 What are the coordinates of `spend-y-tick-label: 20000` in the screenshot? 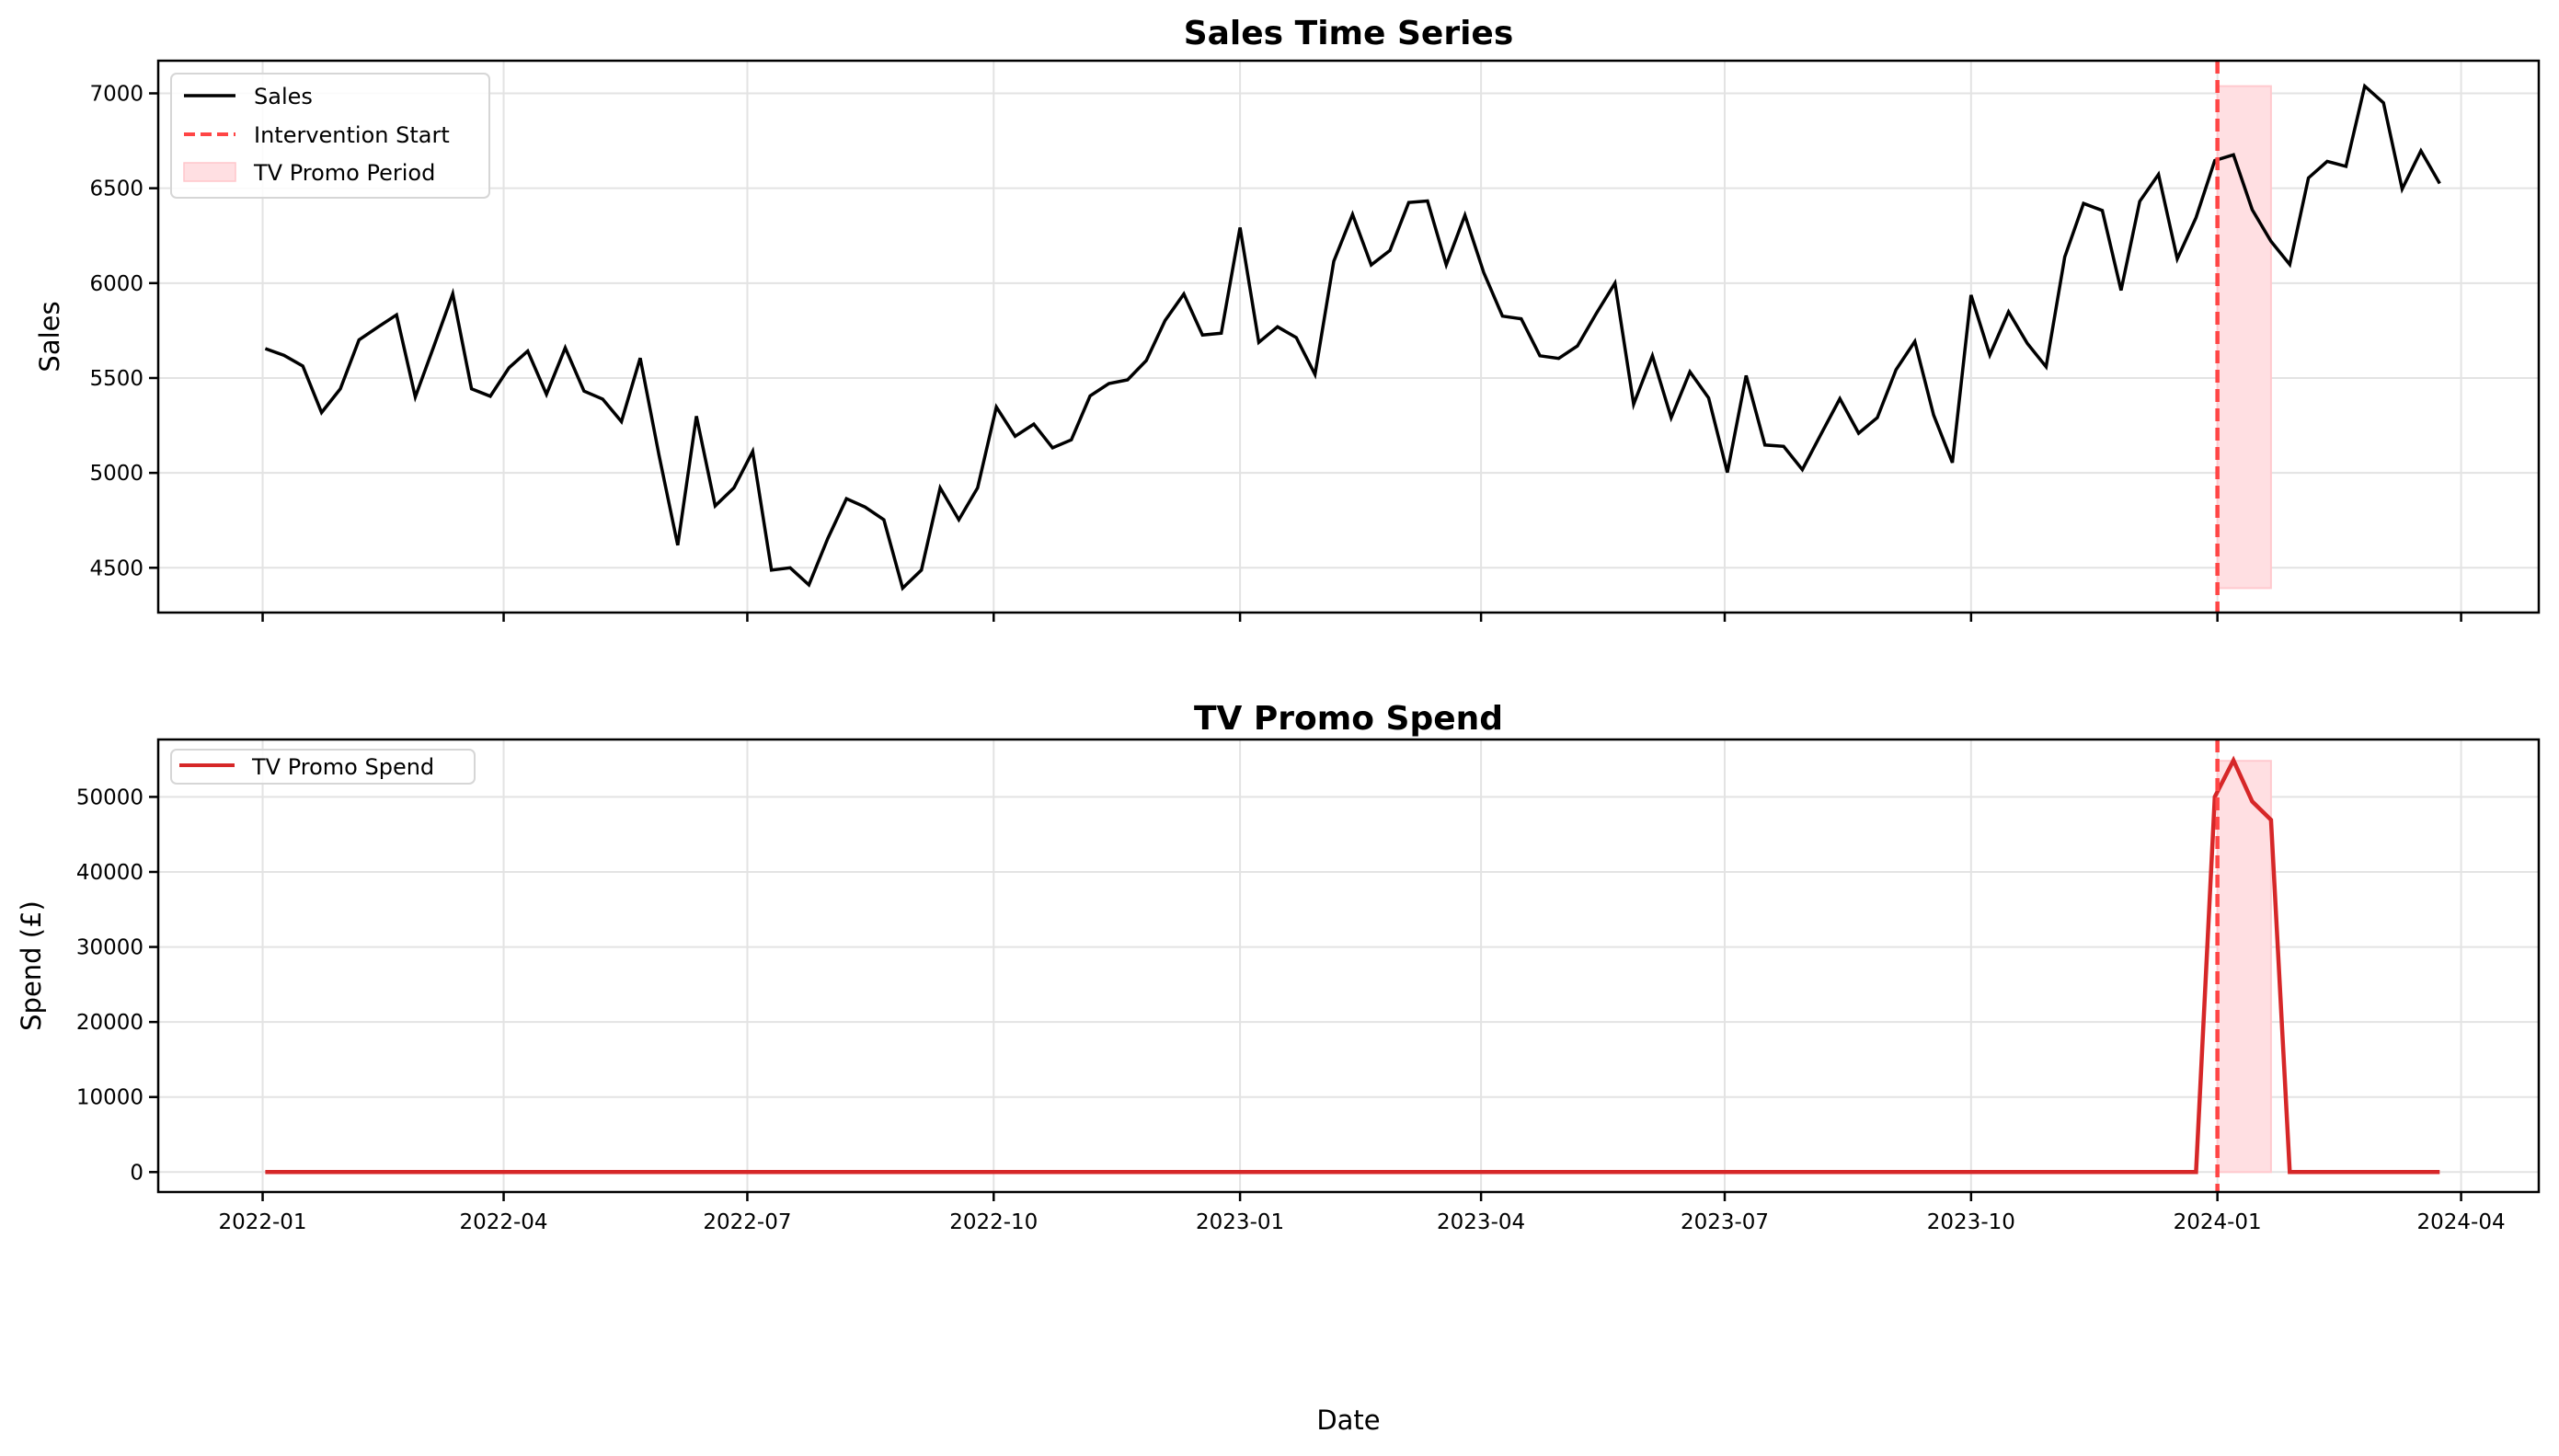 It's located at (109, 1023).